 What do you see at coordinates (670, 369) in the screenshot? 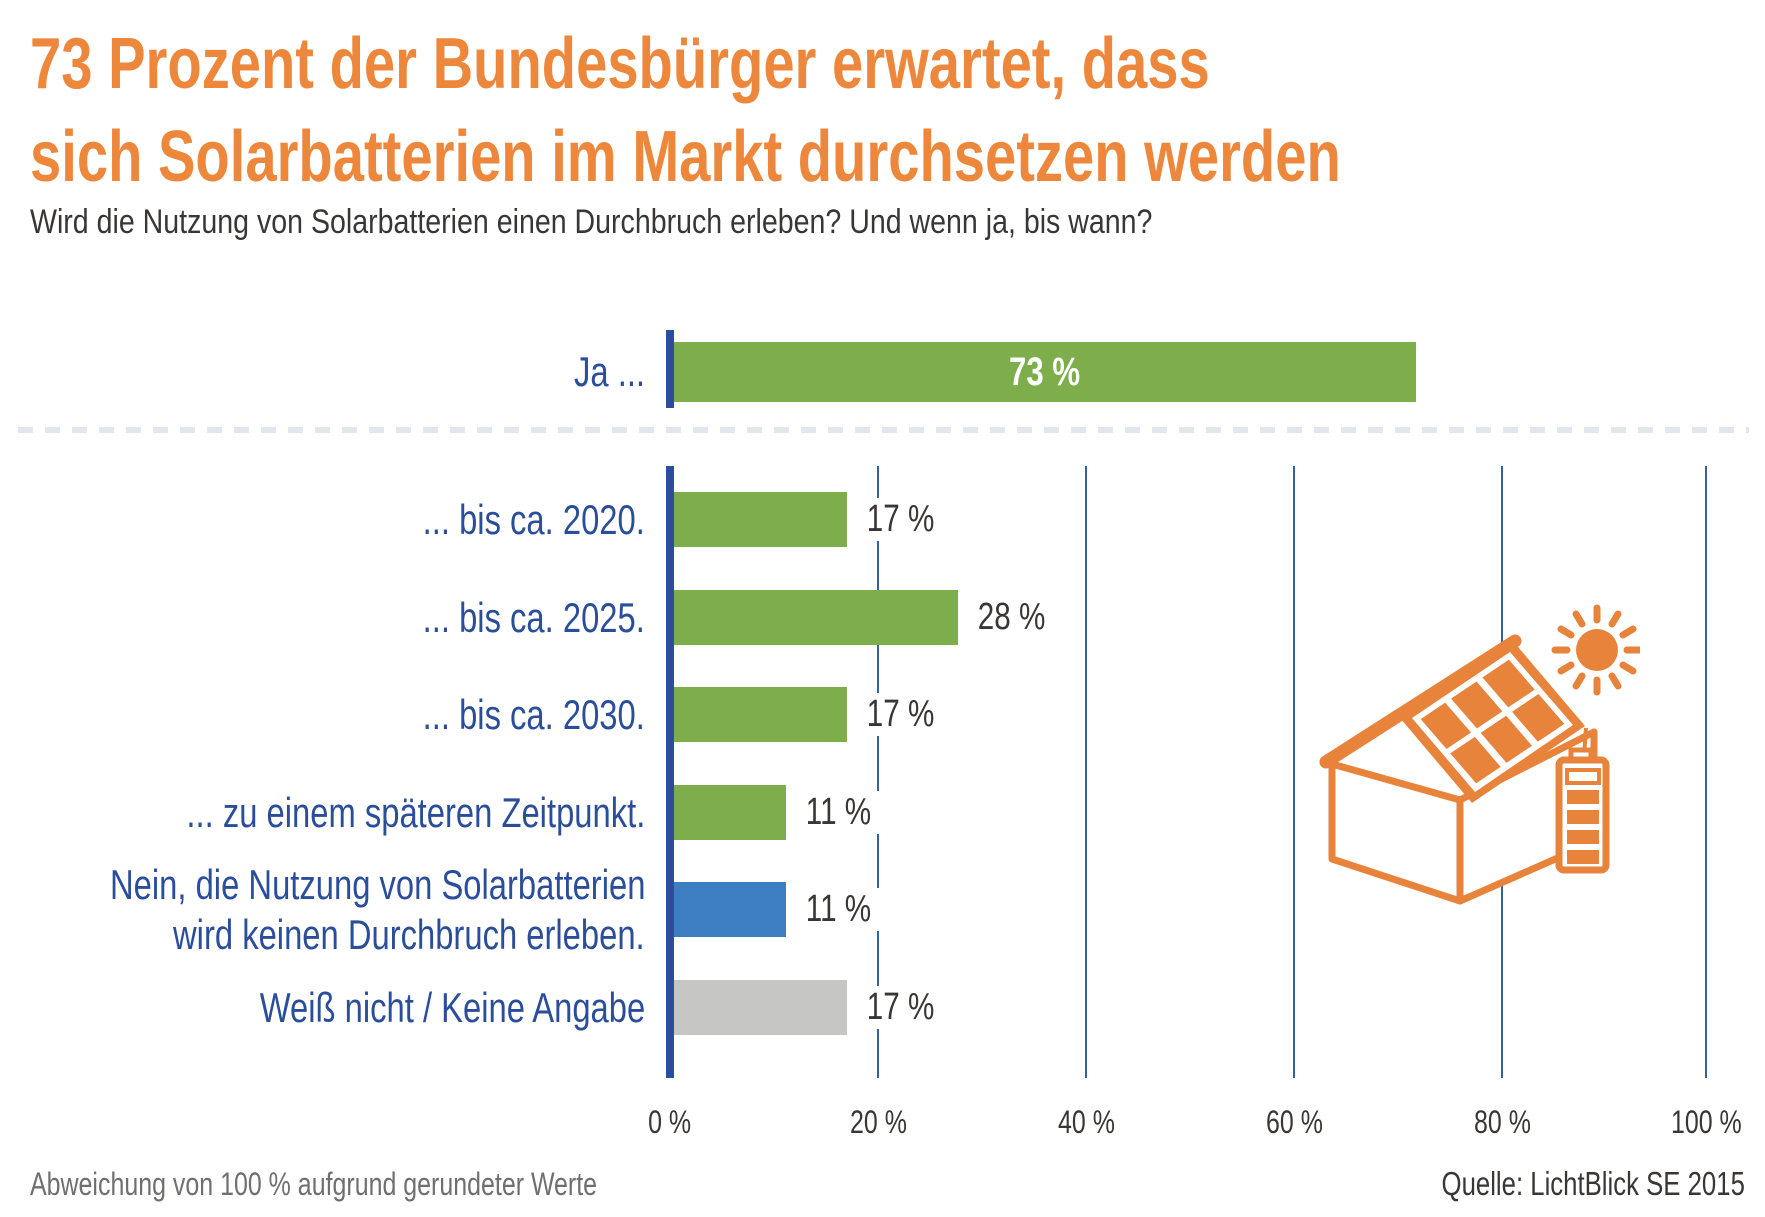
I see `y-axis-segment-top` at bounding box center [670, 369].